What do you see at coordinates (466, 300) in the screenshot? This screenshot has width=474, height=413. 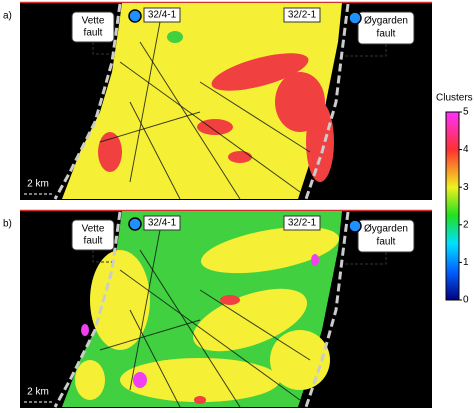 I see `colorbar-tick-label: 0` at bounding box center [466, 300].